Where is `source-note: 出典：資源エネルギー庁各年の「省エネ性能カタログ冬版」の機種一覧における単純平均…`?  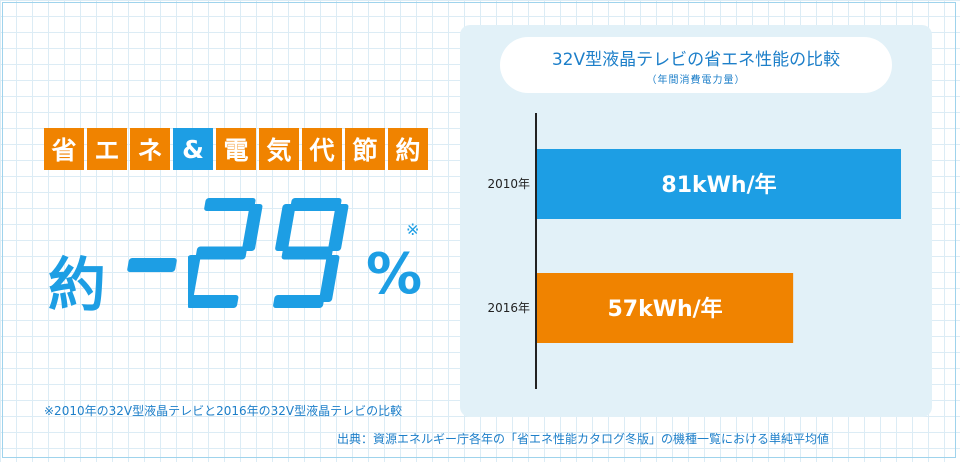
source-note: 出典：資源エネルギー庁各年の「省エネ性能カタログ冬版」の機種一覧における単純平均… is located at coordinates (583, 439).